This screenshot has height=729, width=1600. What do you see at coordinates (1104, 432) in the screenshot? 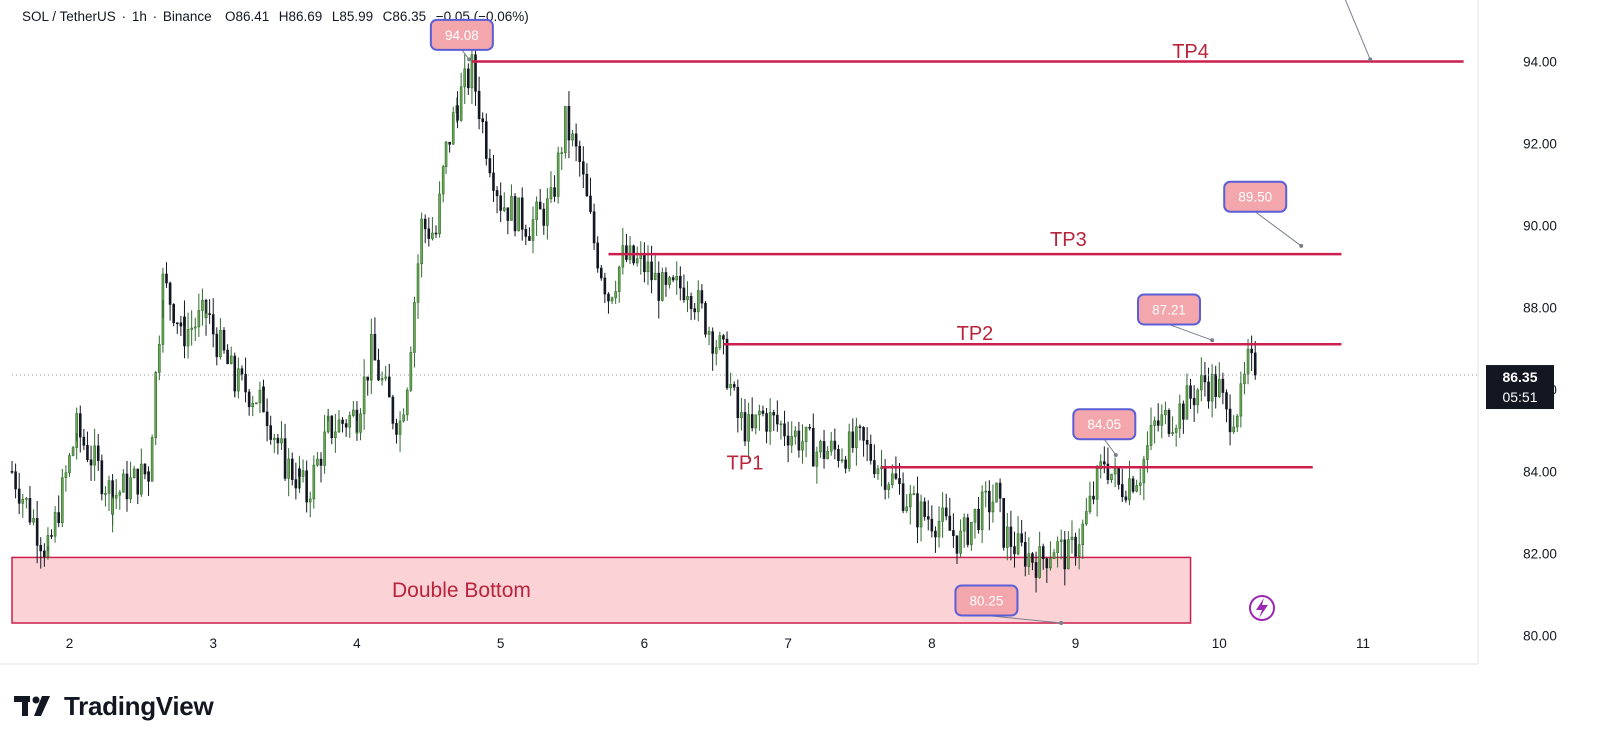
I see `price-callout: 84.05` at bounding box center [1104, 432].